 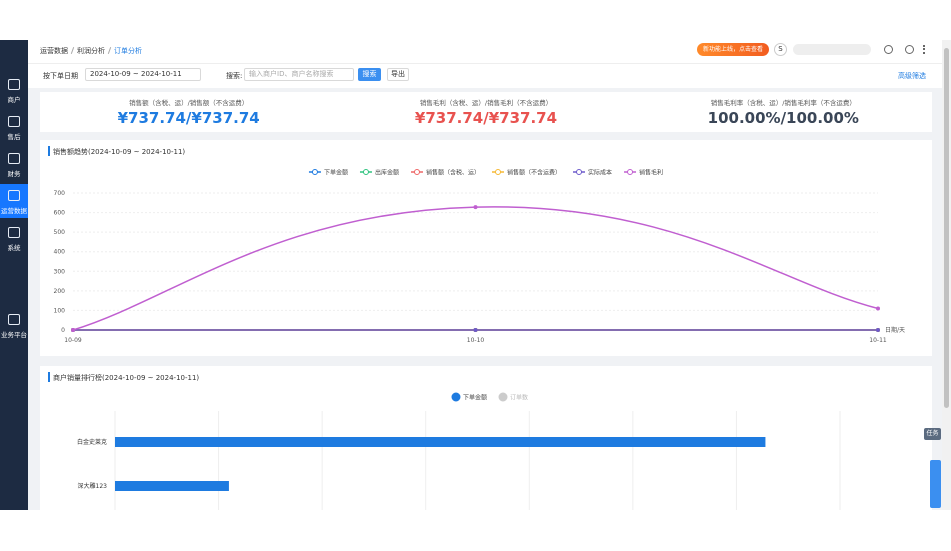 I want to click on breadcrumb-item: 订单分析, so click(x=128, y=51).